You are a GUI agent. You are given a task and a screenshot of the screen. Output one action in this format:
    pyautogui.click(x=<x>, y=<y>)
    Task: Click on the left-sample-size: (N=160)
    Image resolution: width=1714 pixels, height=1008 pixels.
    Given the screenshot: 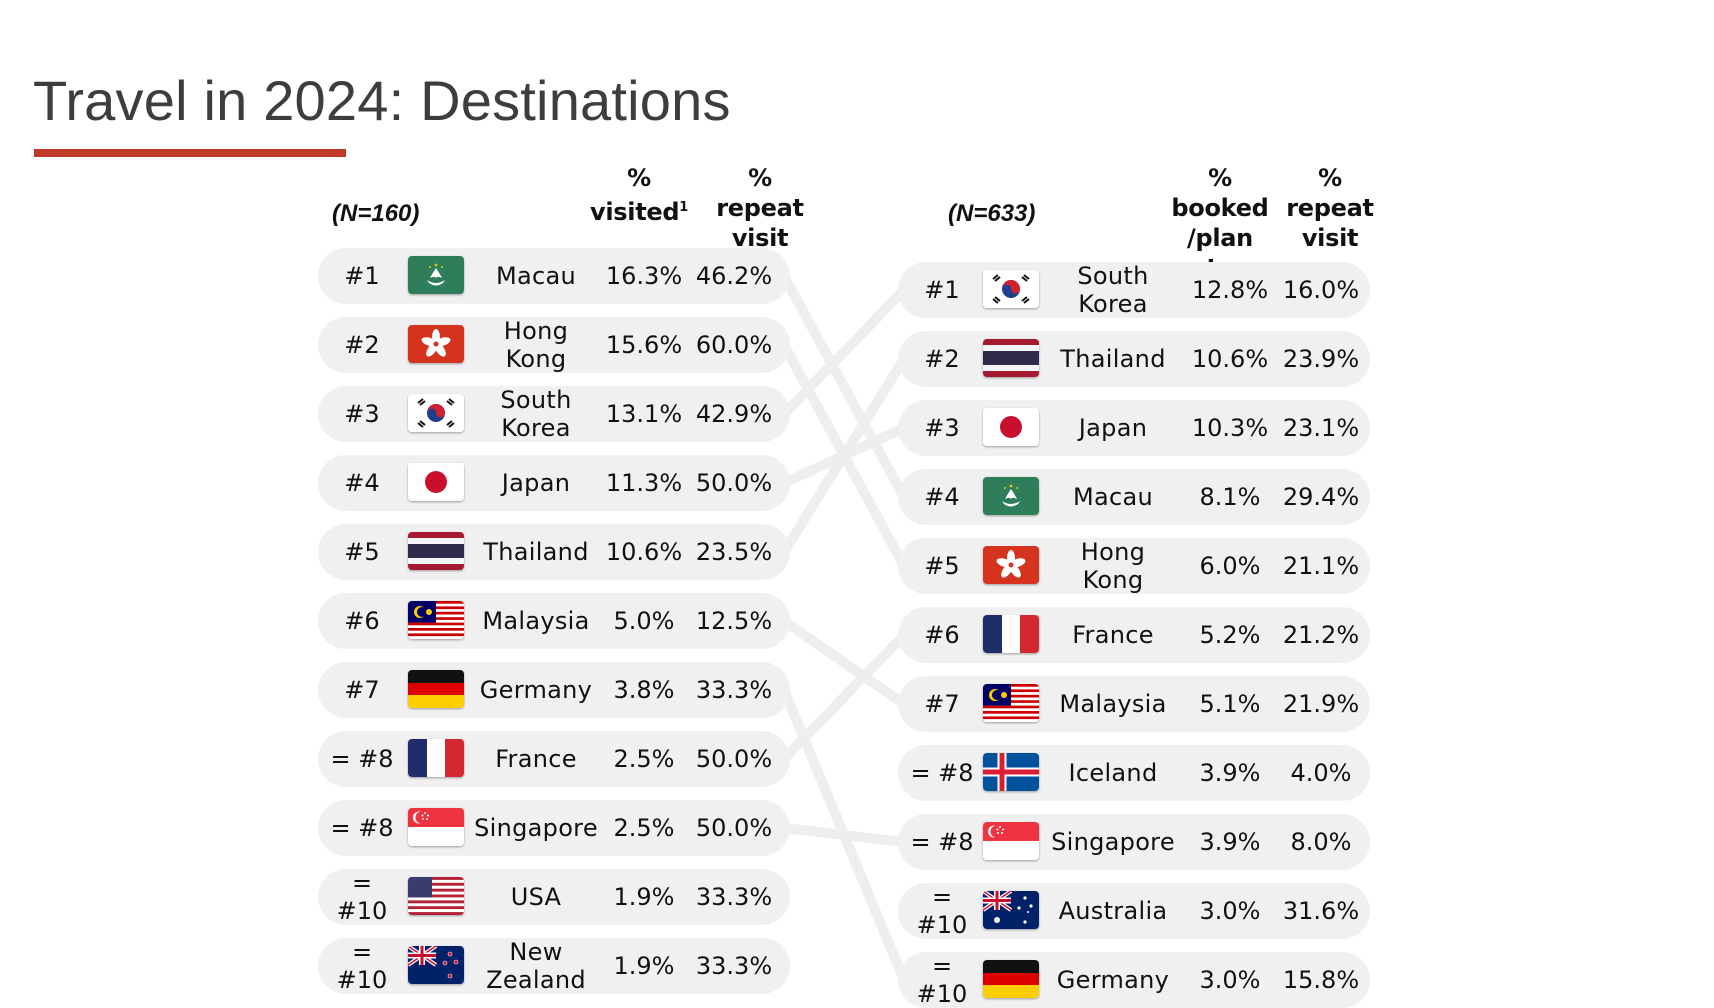 What is the action you would take?
    pyautogui.click(x=376, y=213)
    